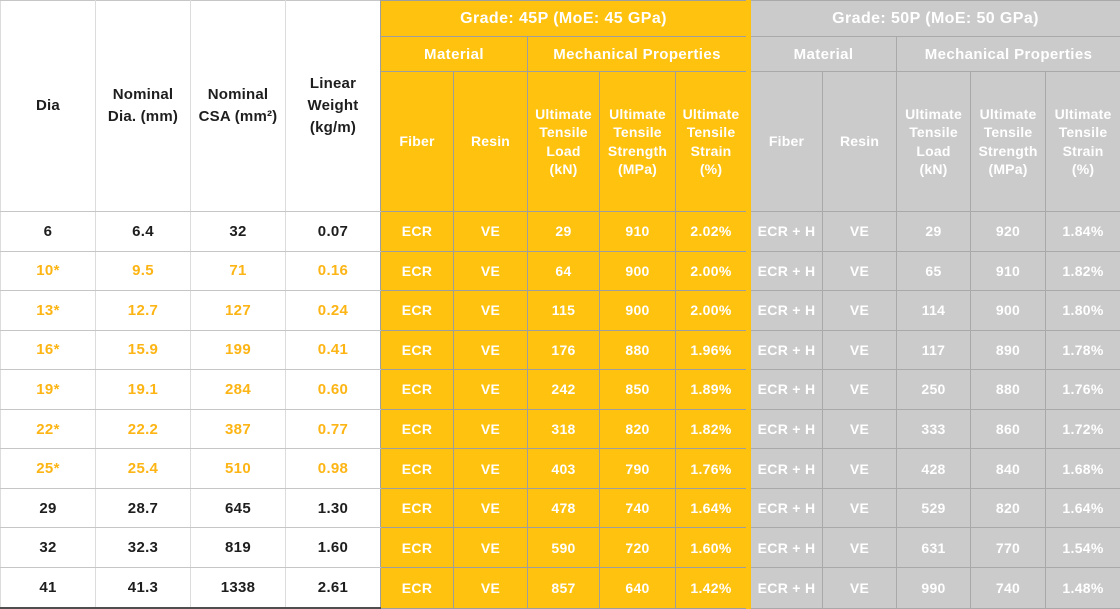 The width and height of the screenshot is (1120, 609). I want to click on header-strength-50p: Ultimate Tensile Strength (MPa), so click(1008, 141).